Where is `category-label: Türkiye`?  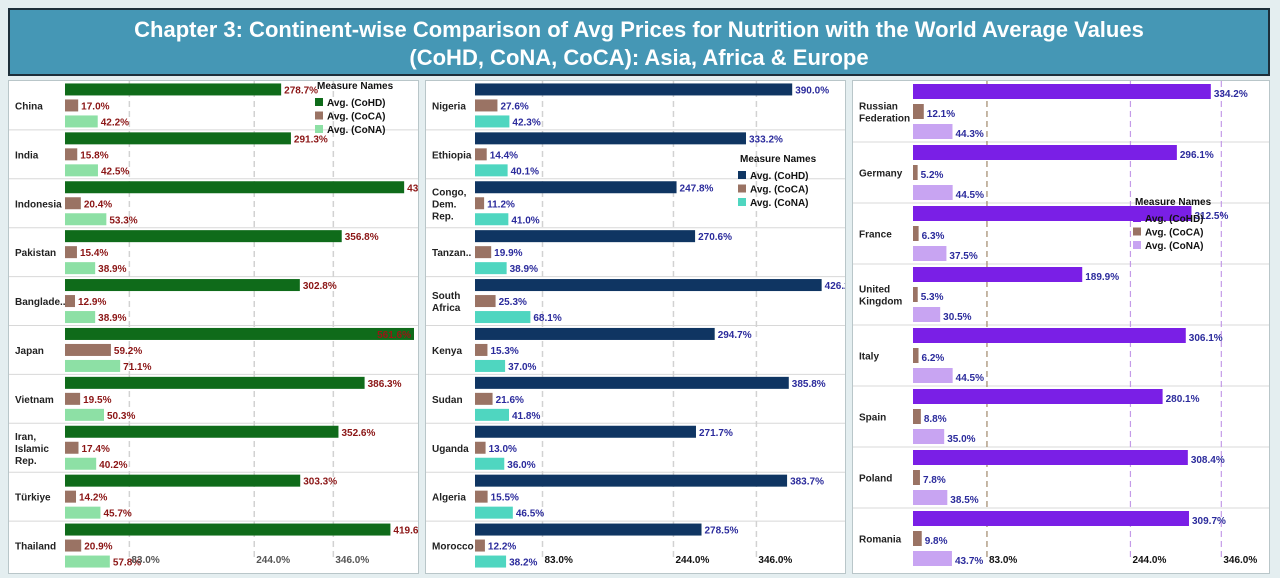 category-label: Türkiye is located at coordinates (33, 498).